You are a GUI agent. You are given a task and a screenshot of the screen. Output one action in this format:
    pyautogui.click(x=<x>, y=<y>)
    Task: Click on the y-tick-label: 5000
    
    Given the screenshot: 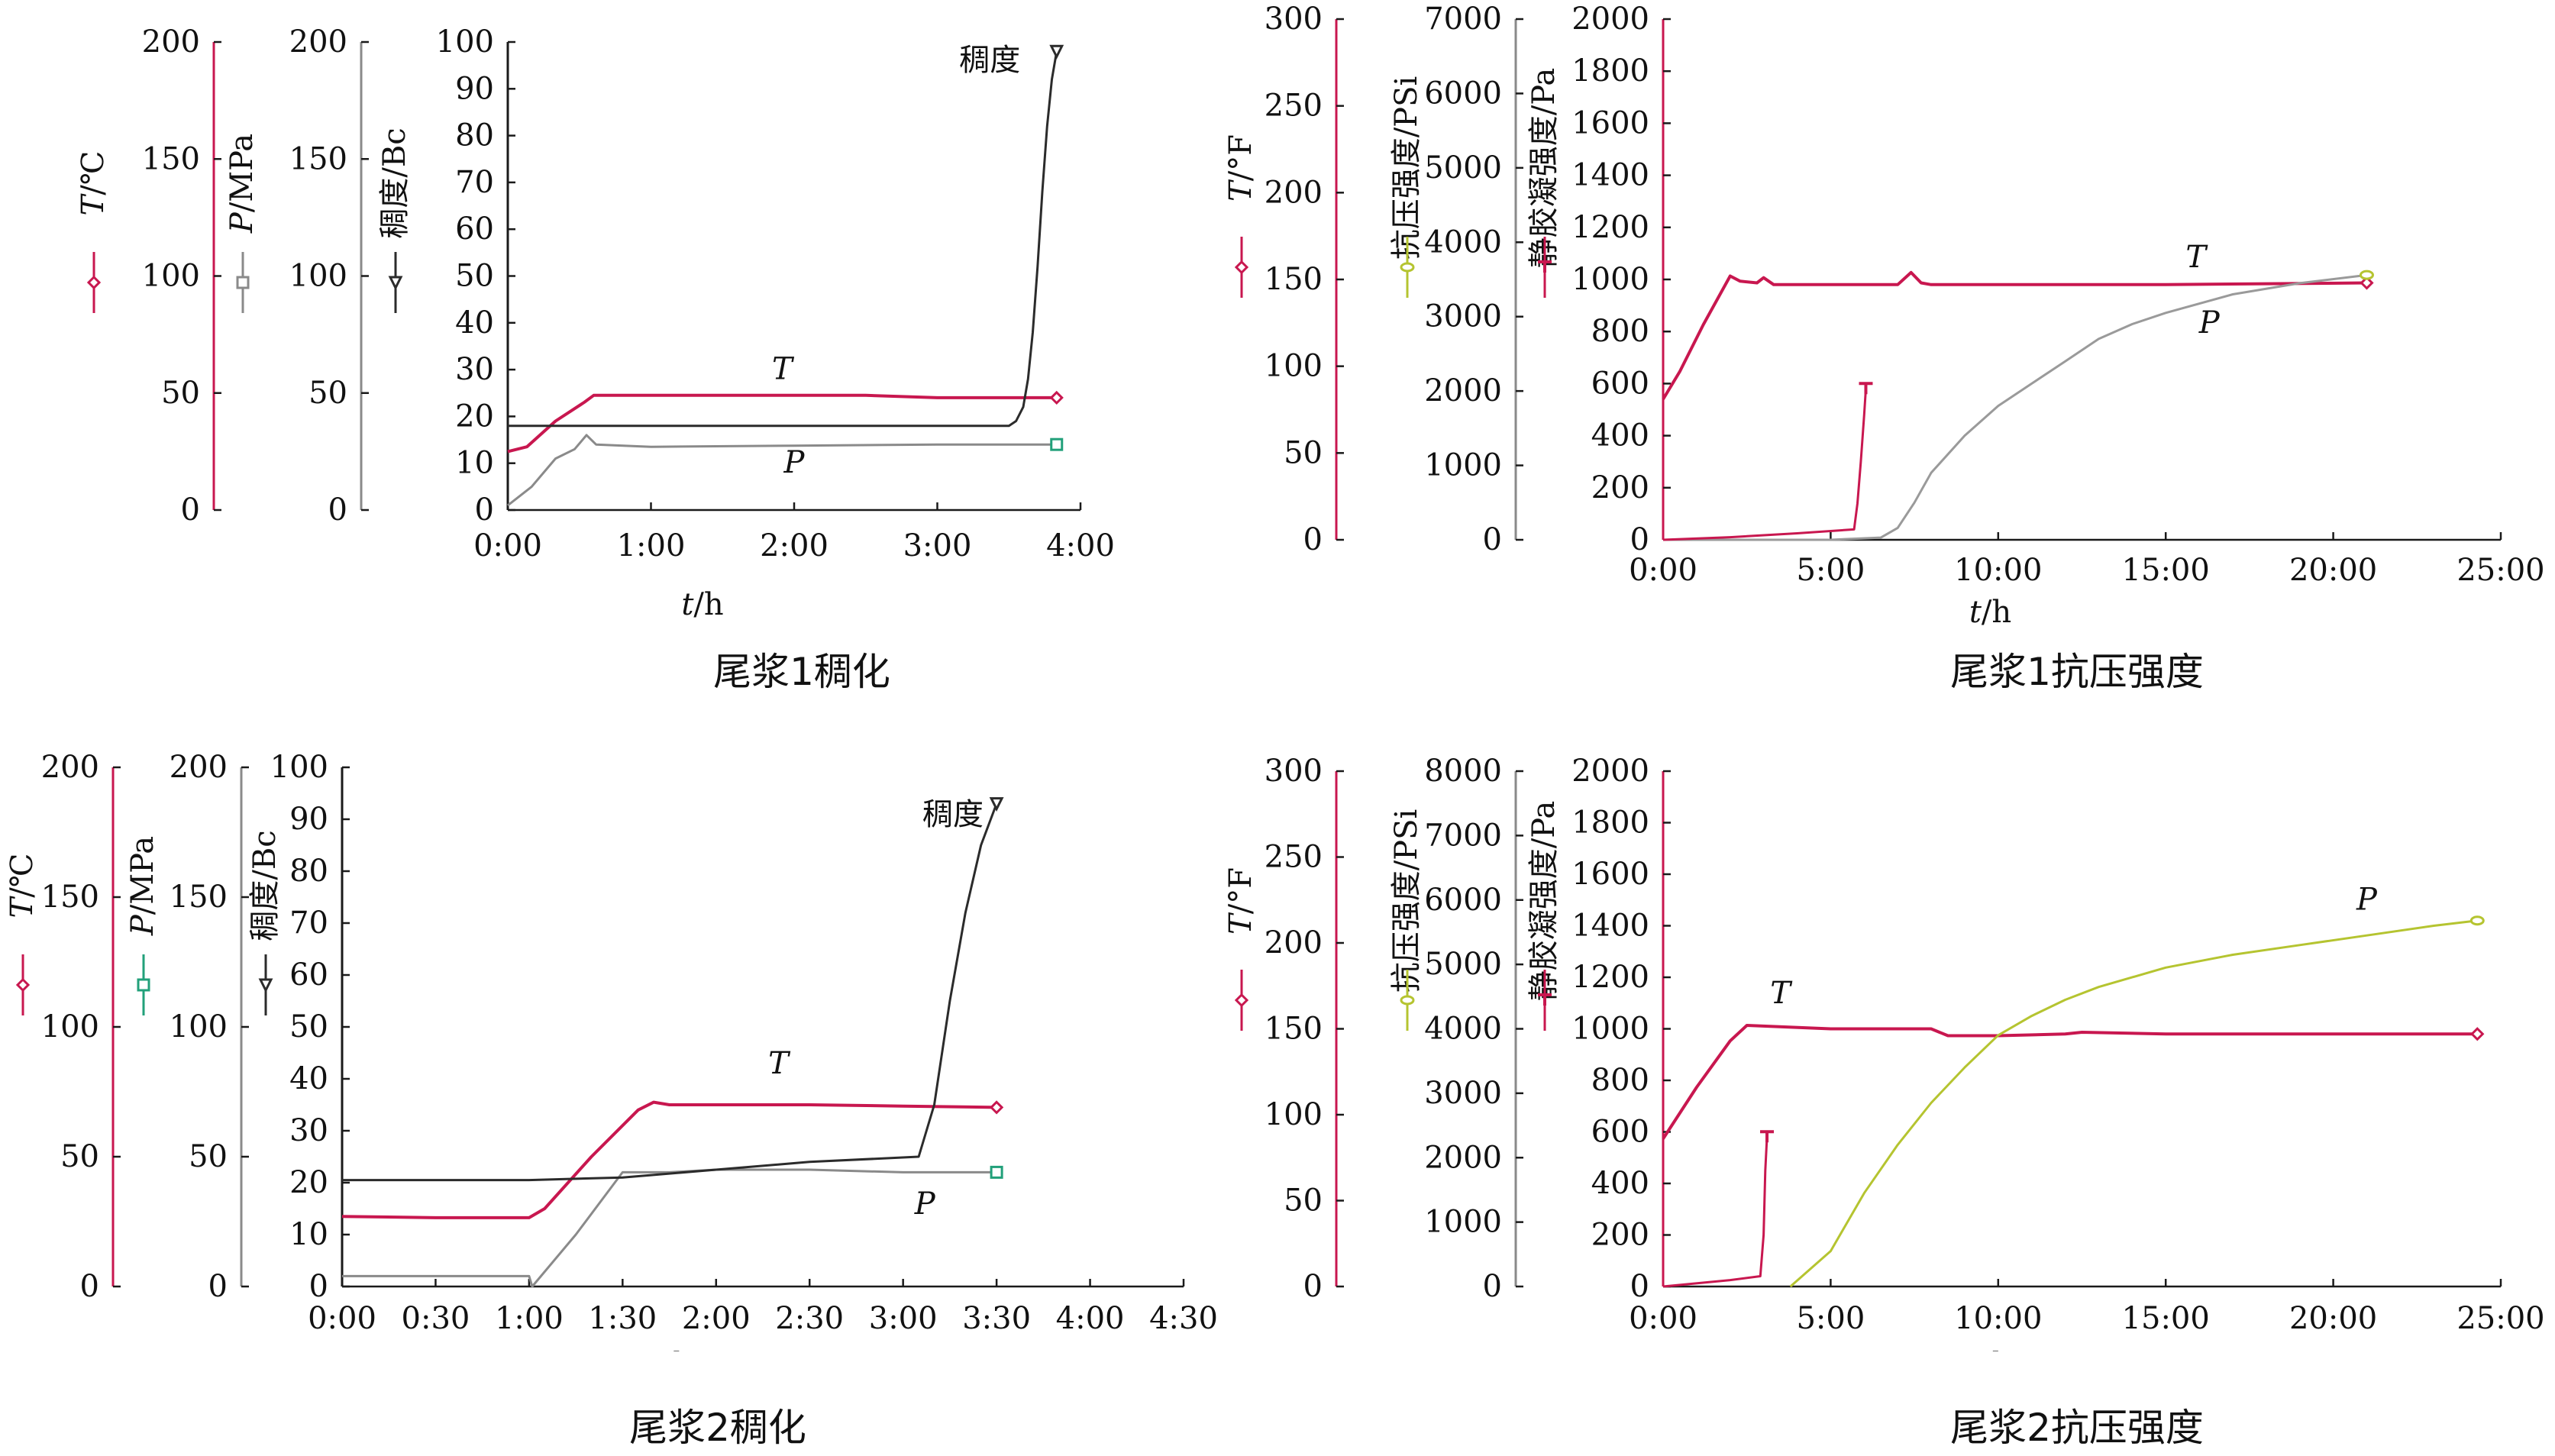 What is the action you would take?
    pyautogui.click(x=1463, y=964)
    